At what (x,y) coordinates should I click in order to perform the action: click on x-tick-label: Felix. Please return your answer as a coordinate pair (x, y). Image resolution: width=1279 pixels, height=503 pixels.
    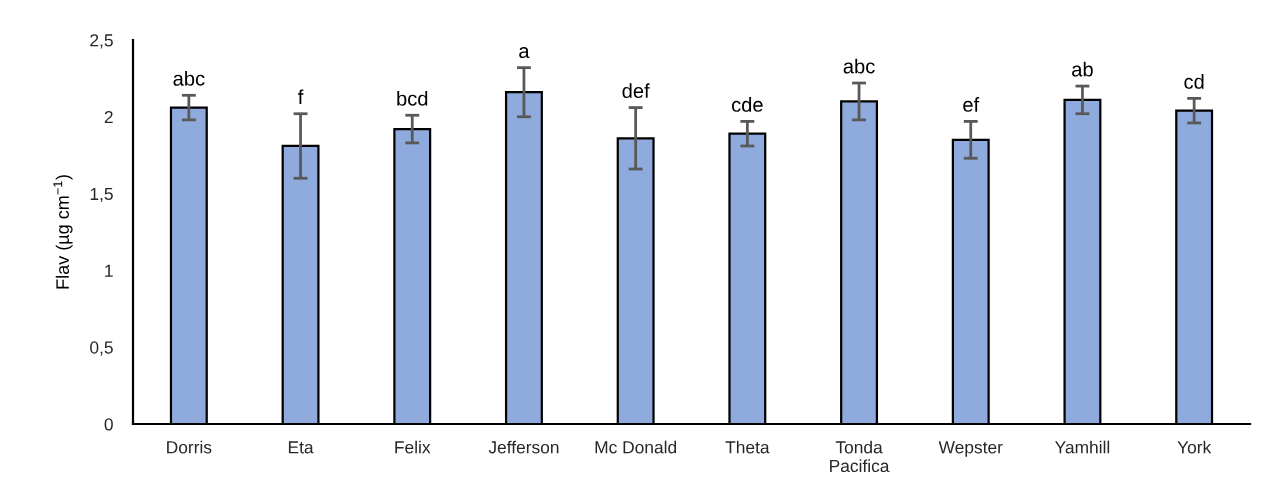
    Looking at the image, I should click on (413, 447).